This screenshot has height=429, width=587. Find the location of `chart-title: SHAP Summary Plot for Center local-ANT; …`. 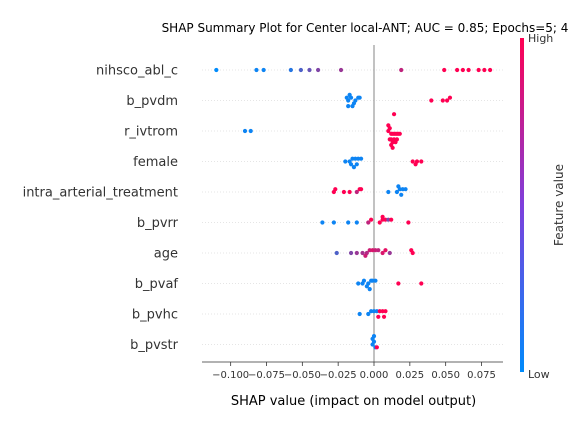

chart-title: SHAP Summary Plot for Center local-ANT; … is located at coordinates (365, 28).